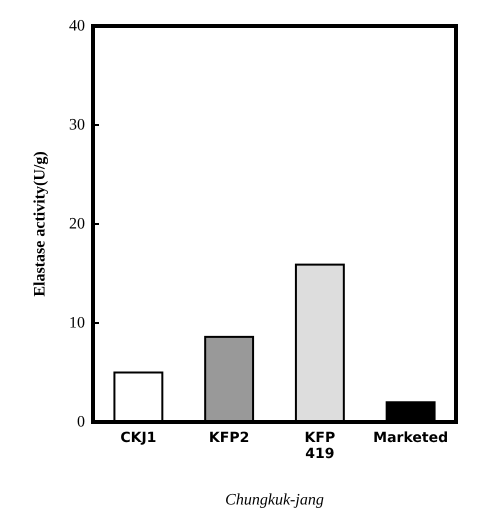 This screenshot has width=482, height=530. I want to click on y-axis-title: Elastase activity(U/g), so click(40, 224).